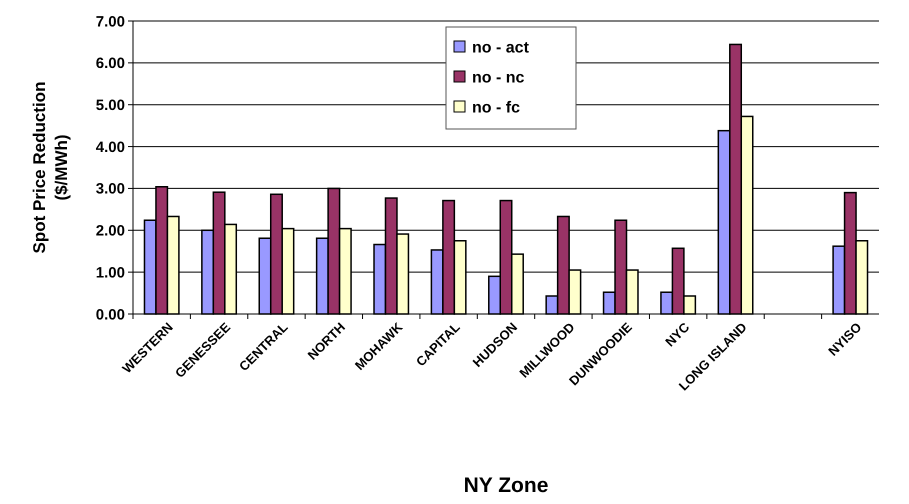  Describe the element at coordinates (110, 231) in the screenshot. I see `y-tick-label: 2.00` at that location.